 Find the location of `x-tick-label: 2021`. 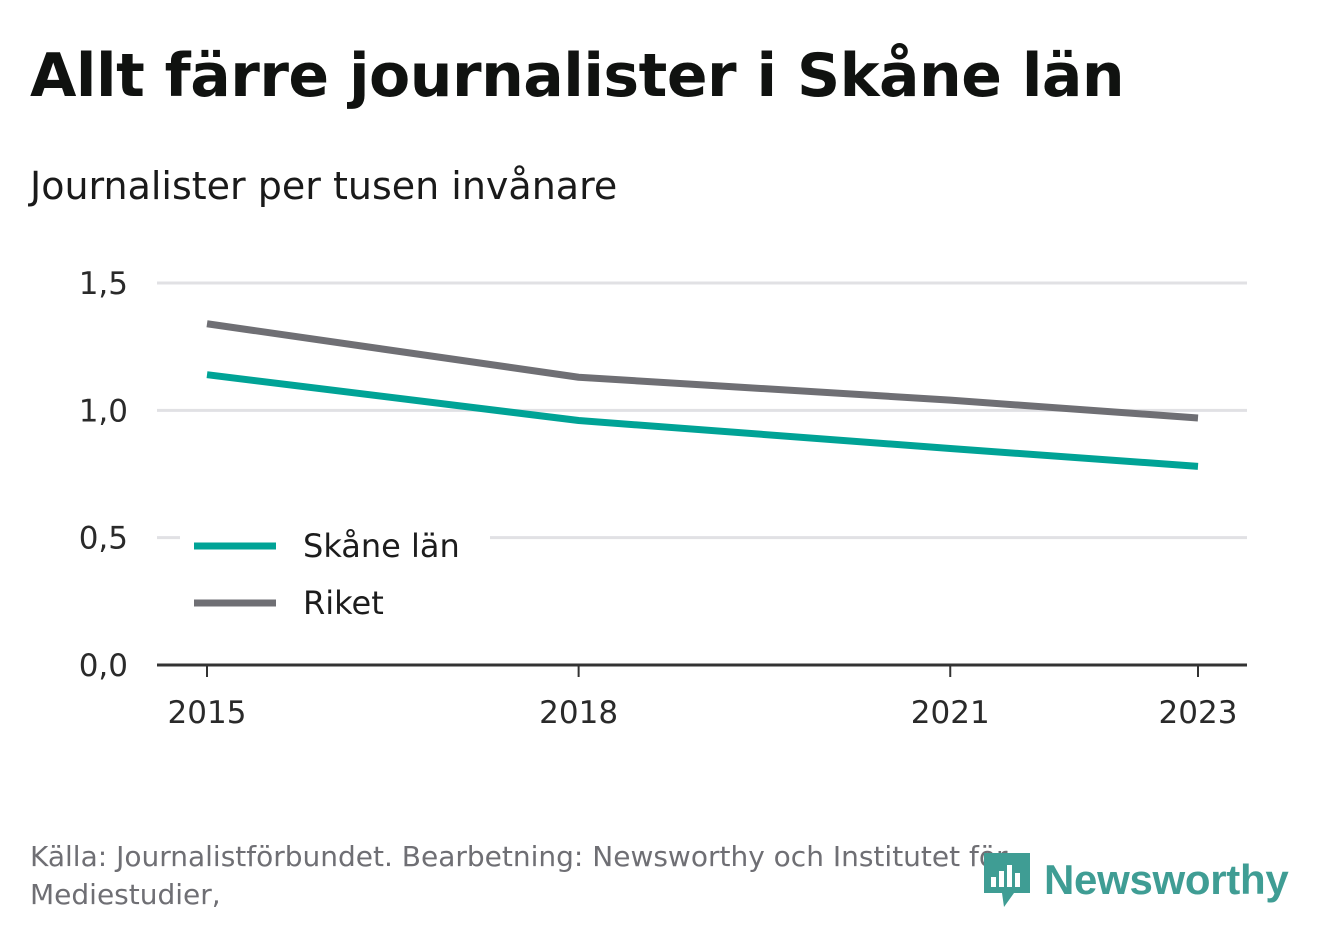

x-tick-label: 2021 is located at coordinates (950, 713).